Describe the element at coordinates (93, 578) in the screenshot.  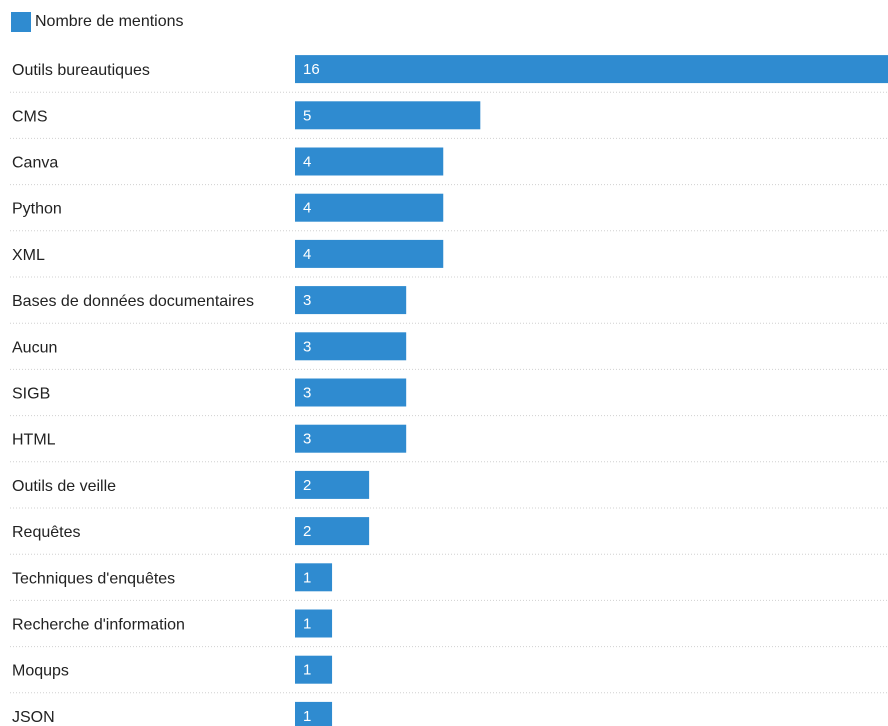
I see `category-label: Techniques d'enquêtes` at that location.